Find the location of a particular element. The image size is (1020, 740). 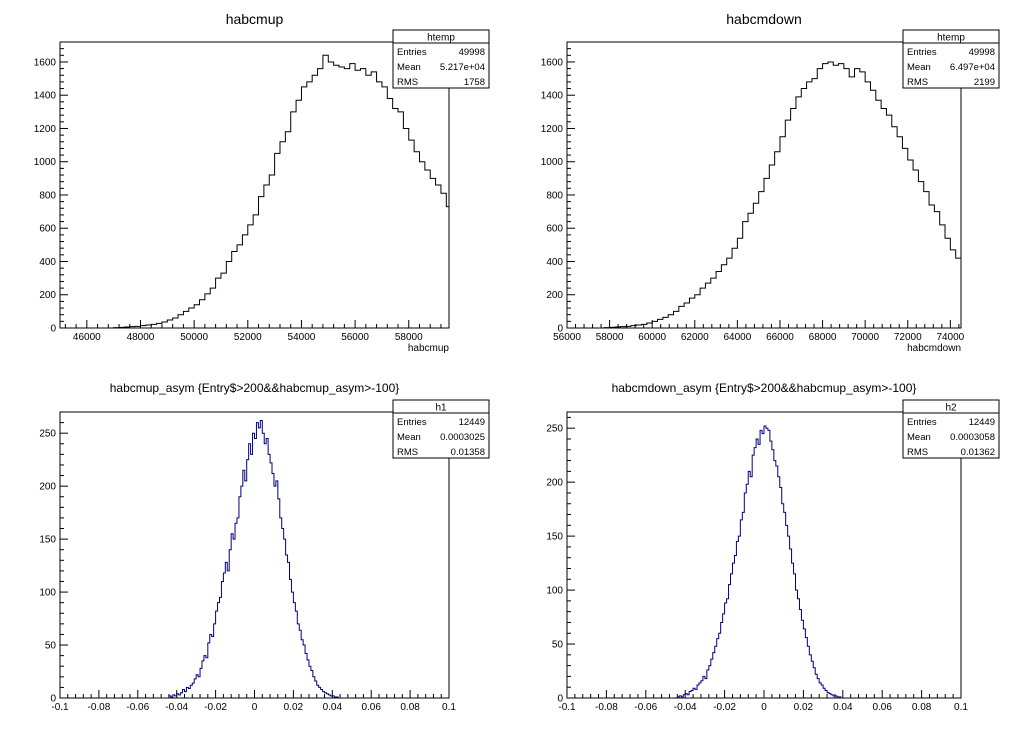

x-tick-label: -0.06 is located at coordinates (137, 707).